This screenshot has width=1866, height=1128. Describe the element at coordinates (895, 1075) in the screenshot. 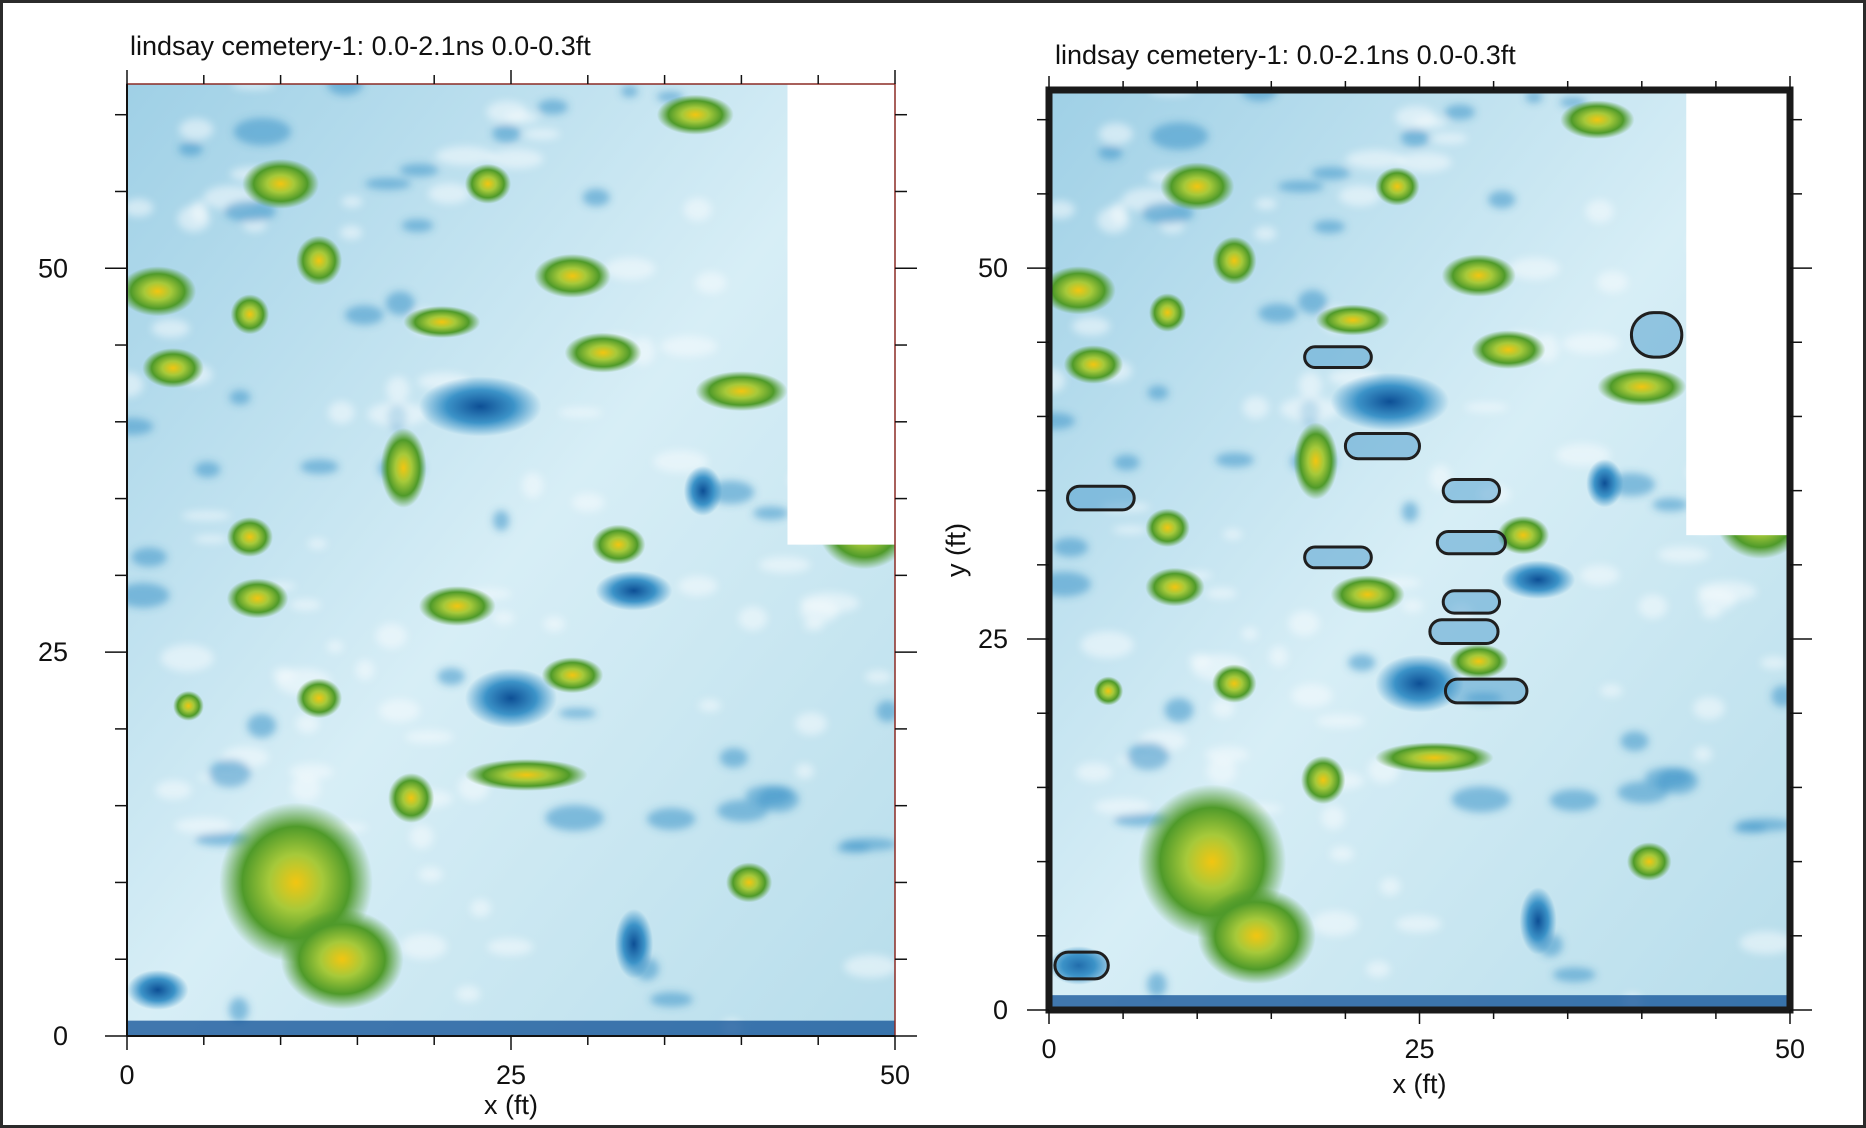

I see `x-tick-label: 50` at that location.